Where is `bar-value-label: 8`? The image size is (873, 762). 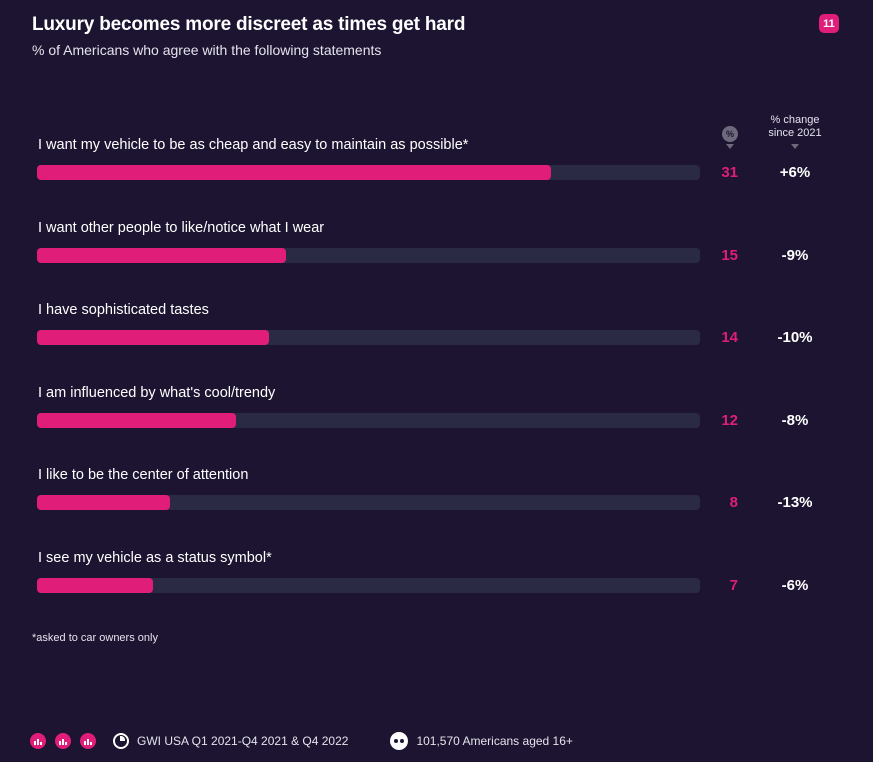 bar-value-label: 8 is located at coordinates (733, 502).